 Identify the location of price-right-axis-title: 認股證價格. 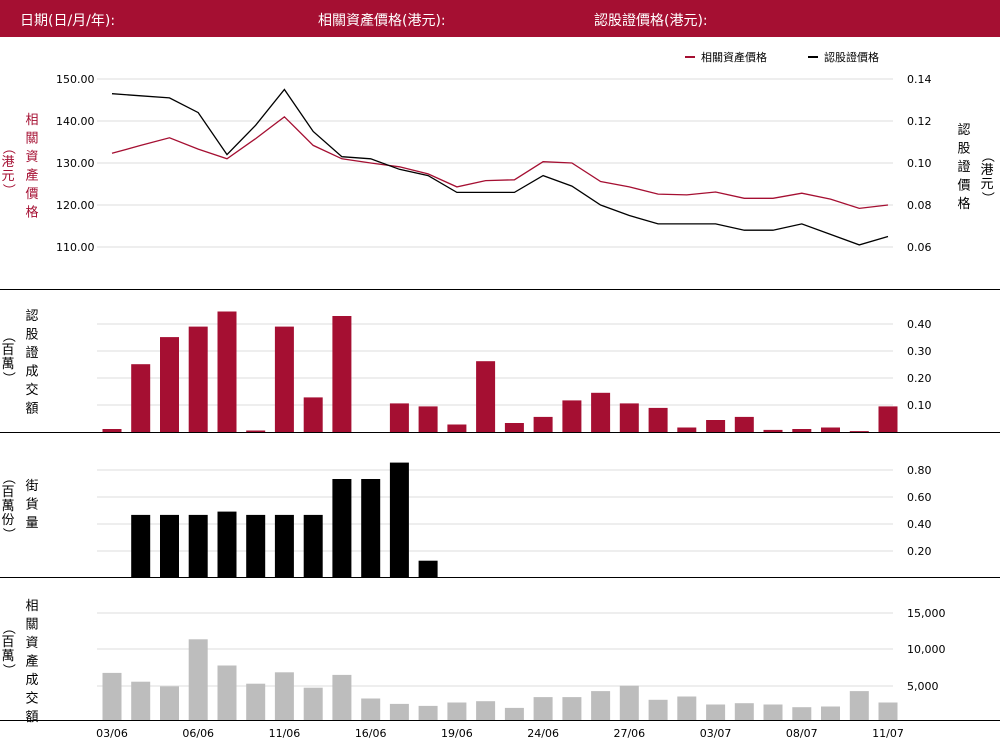
(963, 167).